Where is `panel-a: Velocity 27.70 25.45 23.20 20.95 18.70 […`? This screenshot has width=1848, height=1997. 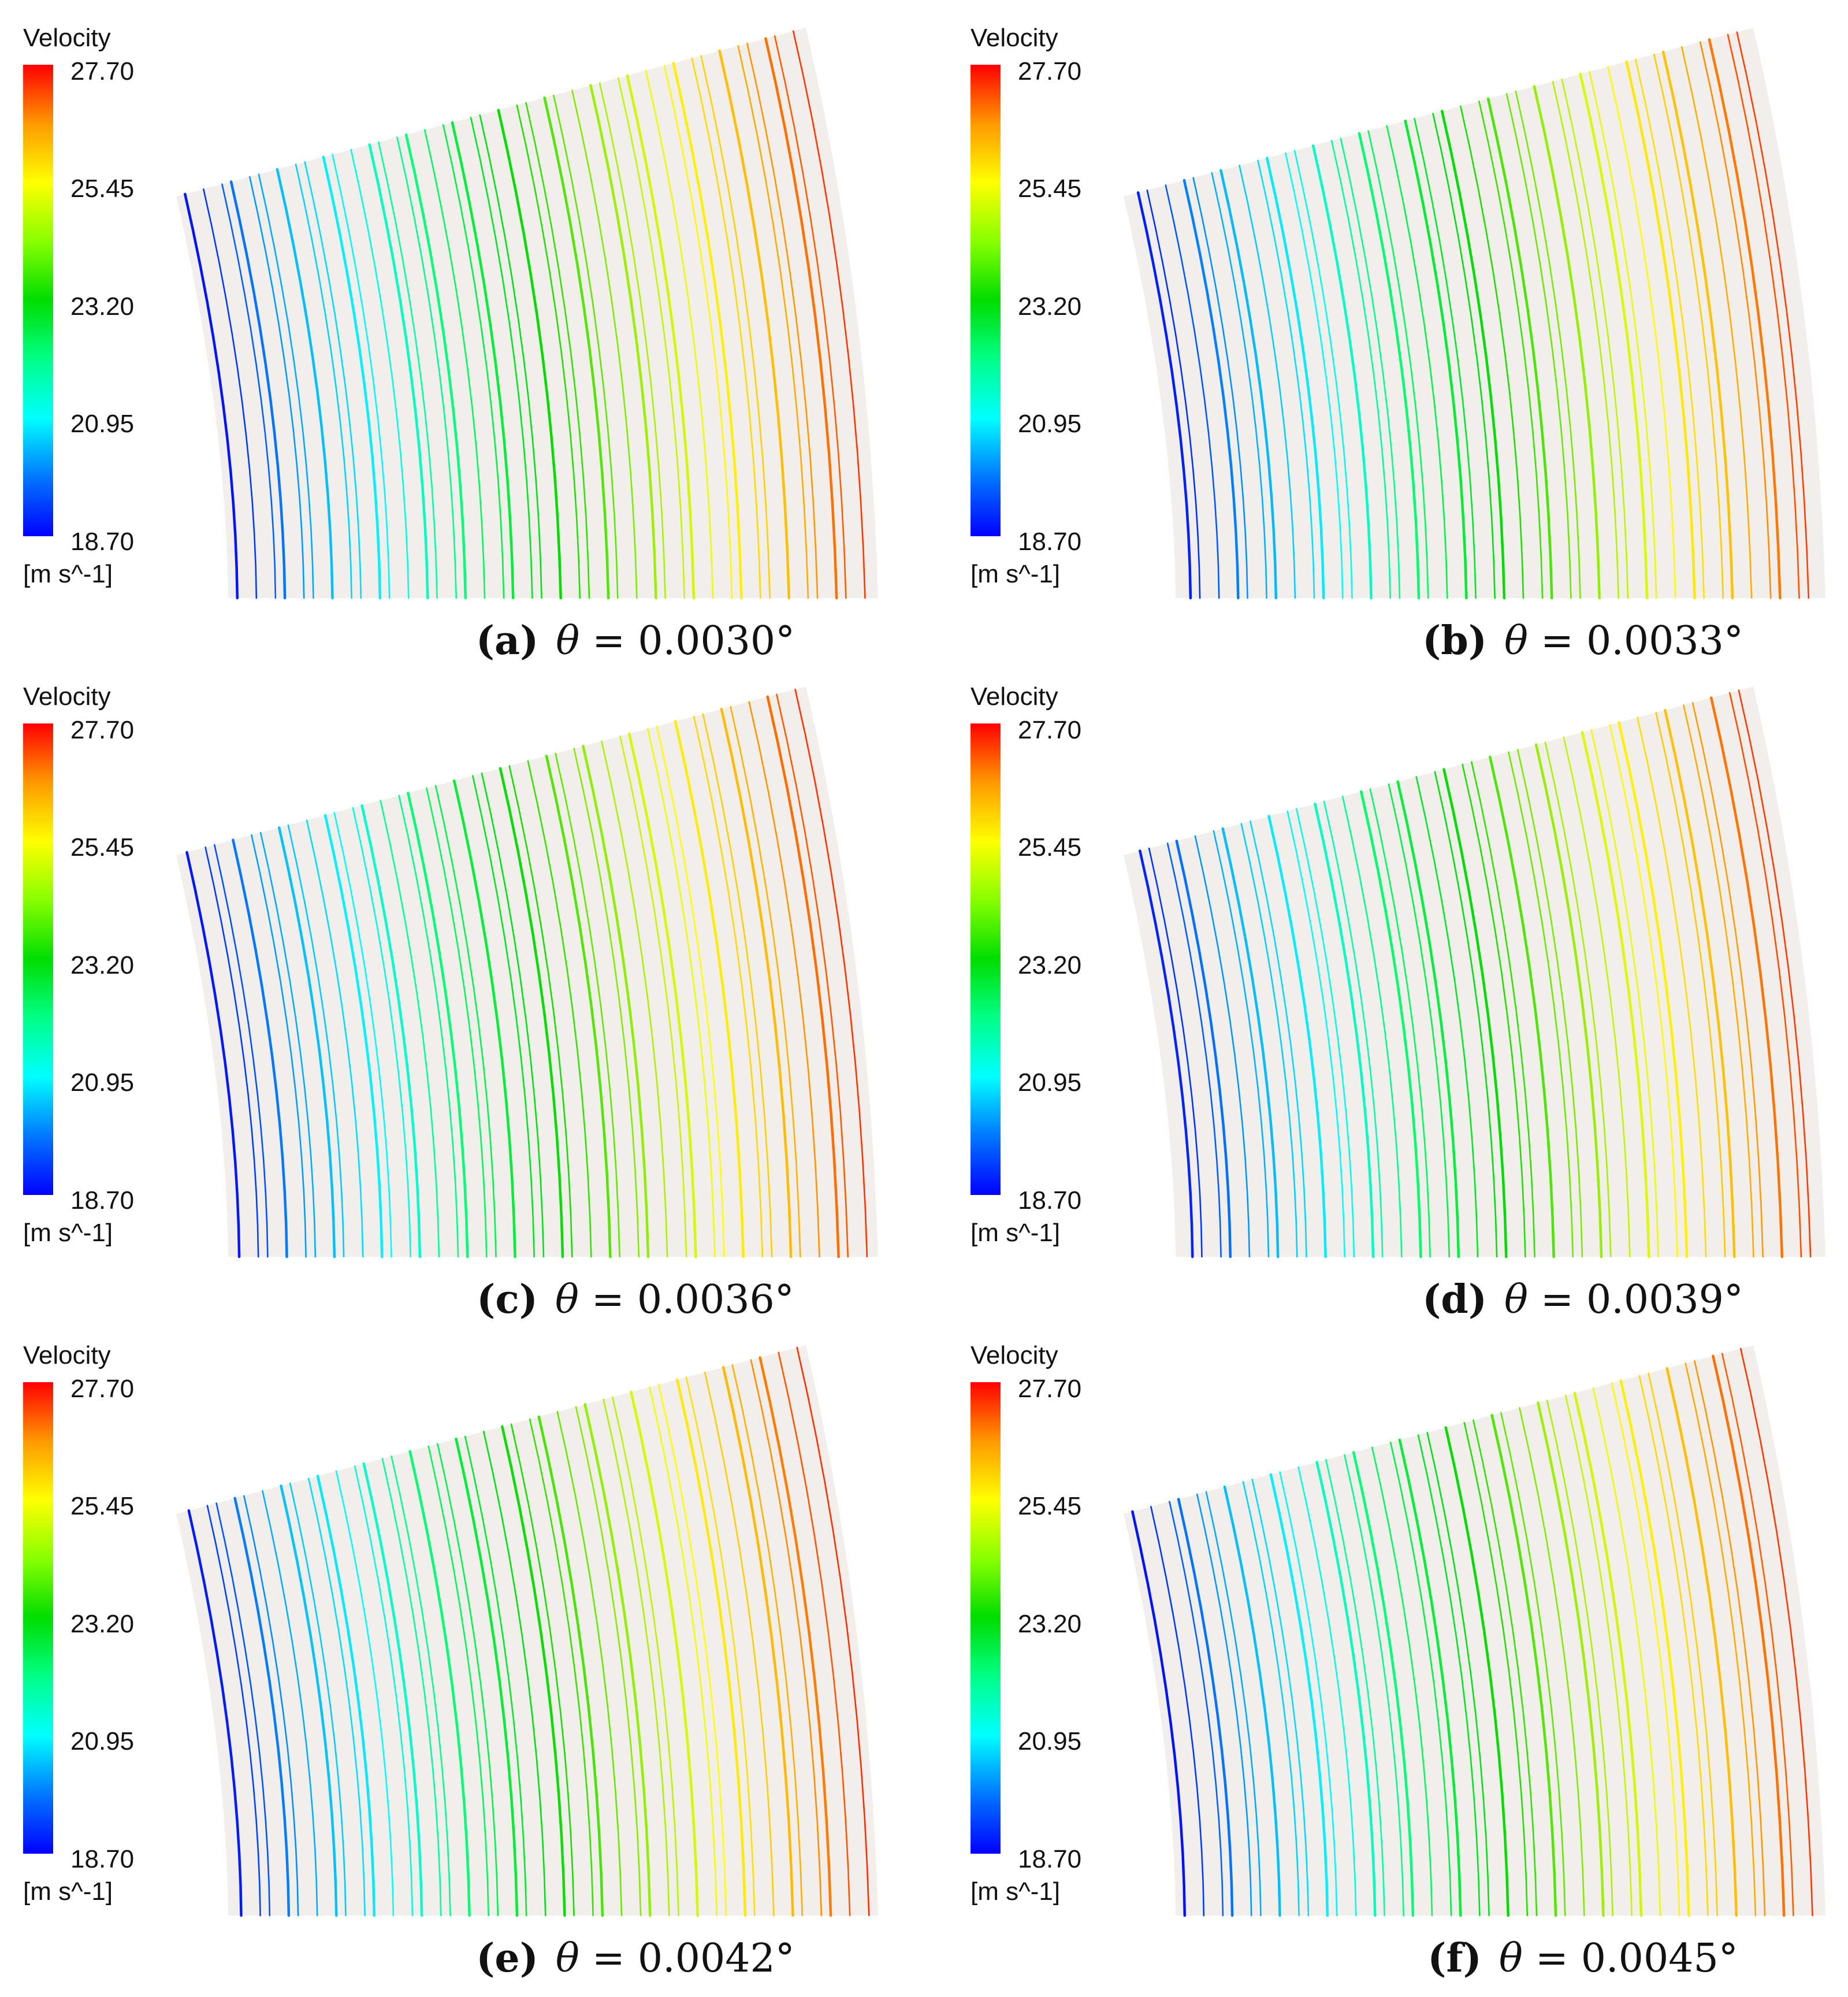 panel-a: Velocity 27.70 25.45 23.20 20.95 18.70 [… is located at coordinates (450, 344).